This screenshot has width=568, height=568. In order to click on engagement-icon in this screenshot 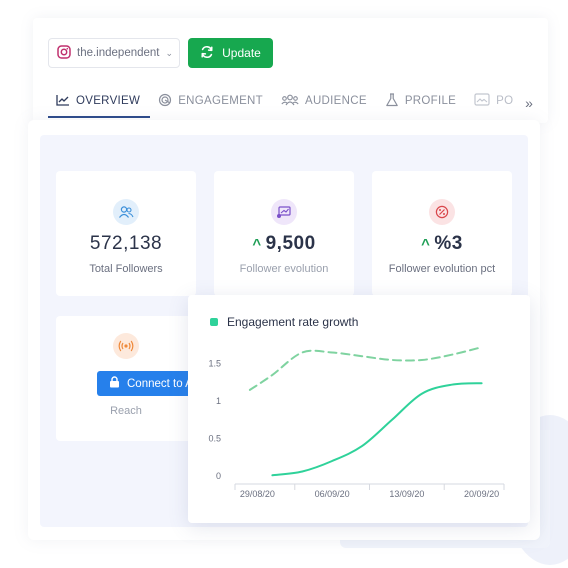, I will do `click(165, 101)`.